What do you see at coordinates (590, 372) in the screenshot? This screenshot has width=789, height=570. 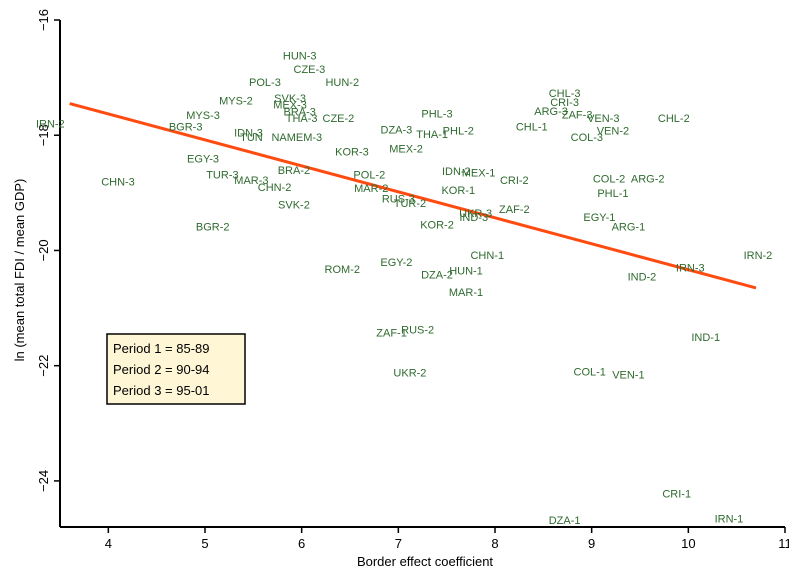 I see `point-label: COL-1` at bounding box center [590, 372].